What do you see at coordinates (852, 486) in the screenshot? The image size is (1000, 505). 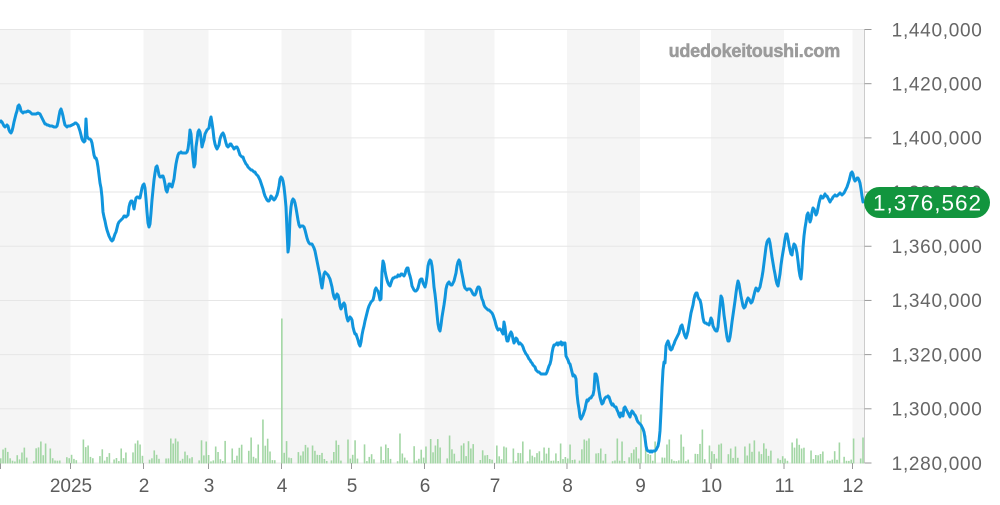 I see `svg-text: 12` at bounding box center [852, 486].